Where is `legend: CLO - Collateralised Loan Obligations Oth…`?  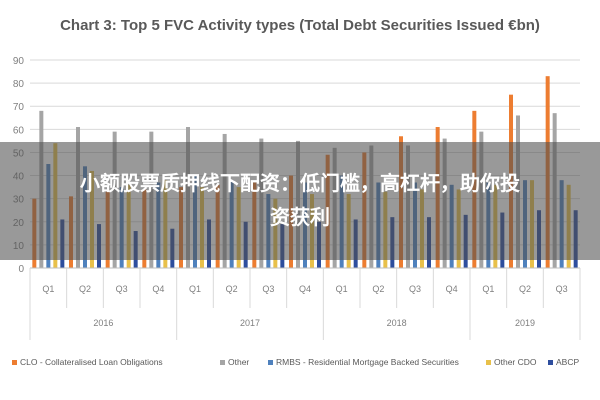 legend: CLO - Collateralised Loan Obligations Oth… is located at coordinates (295, 362).